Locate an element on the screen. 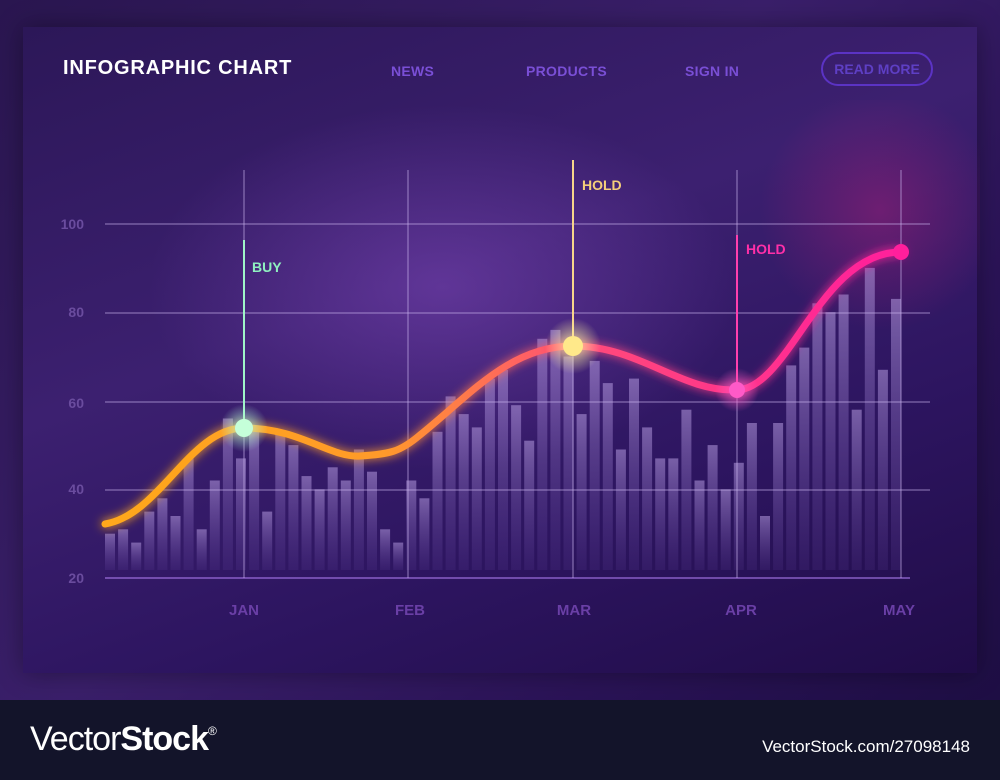 This screenshot has width=1000, height=780. nav-sign-in: SIGN IN is located at coordinates (712, 71).